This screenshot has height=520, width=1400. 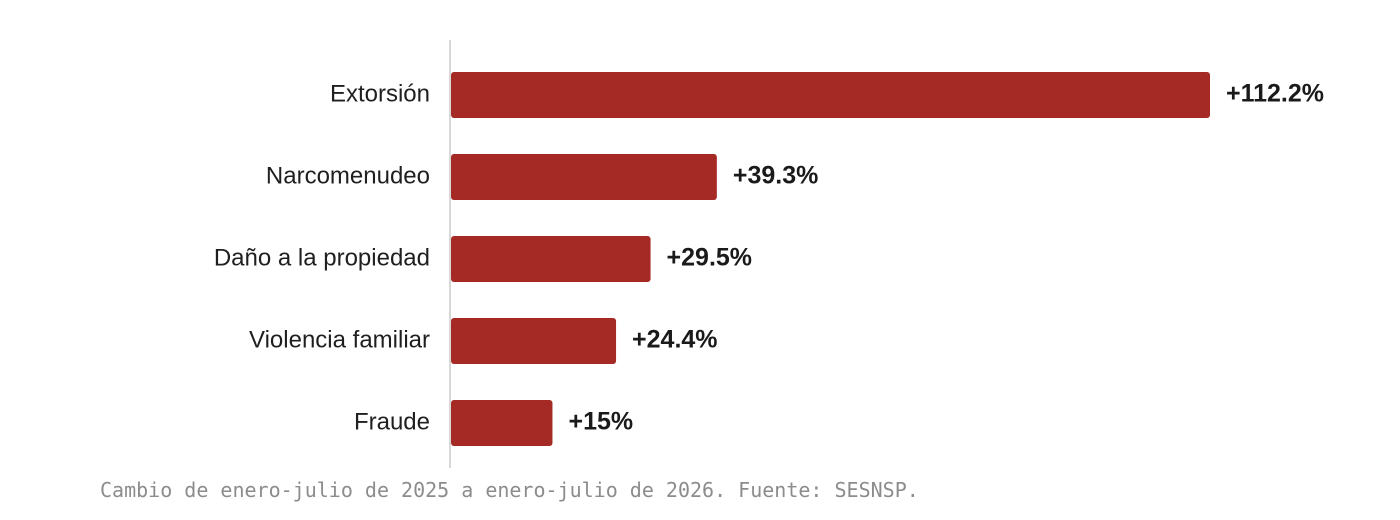 I want to click on category-label: Violencia familiar, so click(x=339, y=339).